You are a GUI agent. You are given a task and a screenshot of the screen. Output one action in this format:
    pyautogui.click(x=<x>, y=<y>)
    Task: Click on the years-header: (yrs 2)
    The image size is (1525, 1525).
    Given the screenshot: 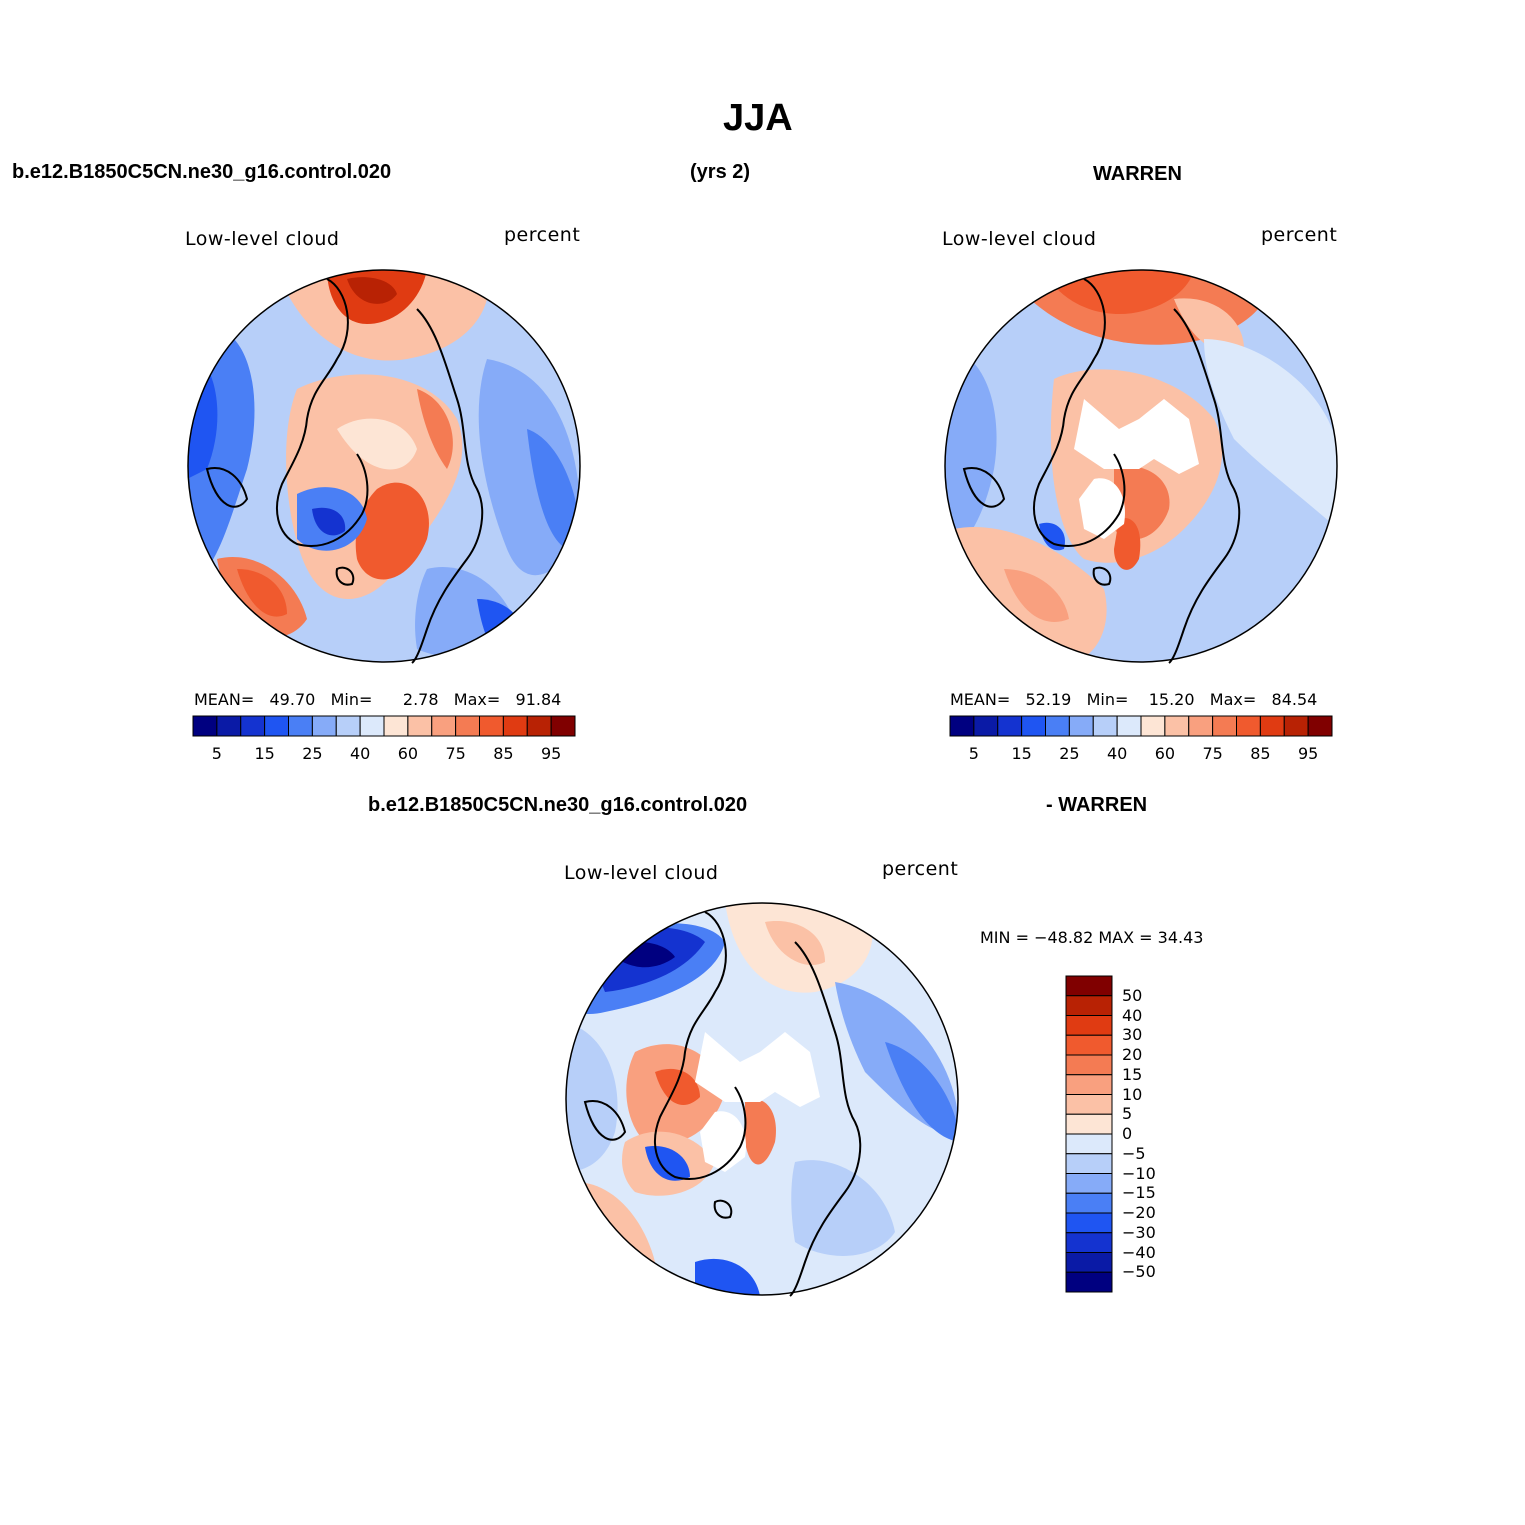 What is the action you would take?
    pyautogui.click(x=720, y=172)
    